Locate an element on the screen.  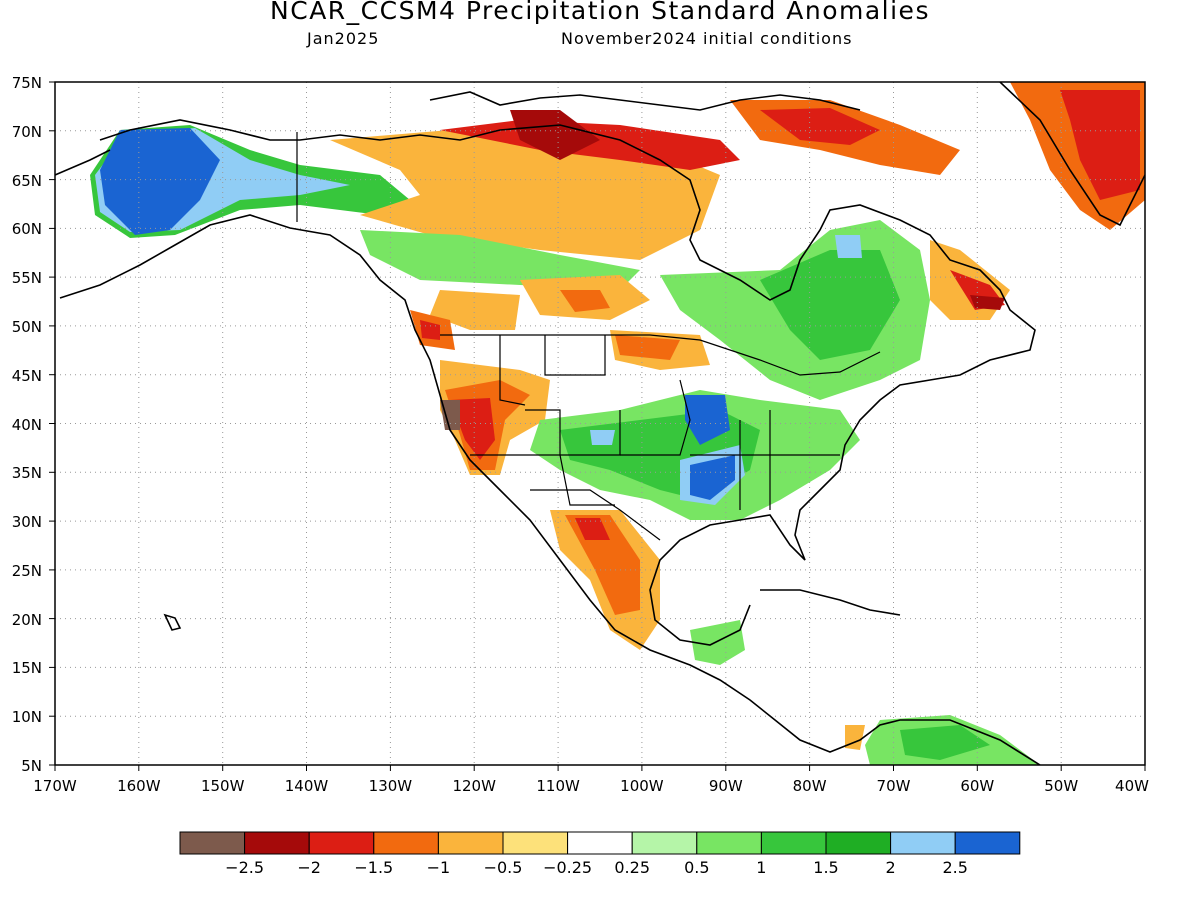
lon-tick-label: 70W is located at coordinates (894, 786).